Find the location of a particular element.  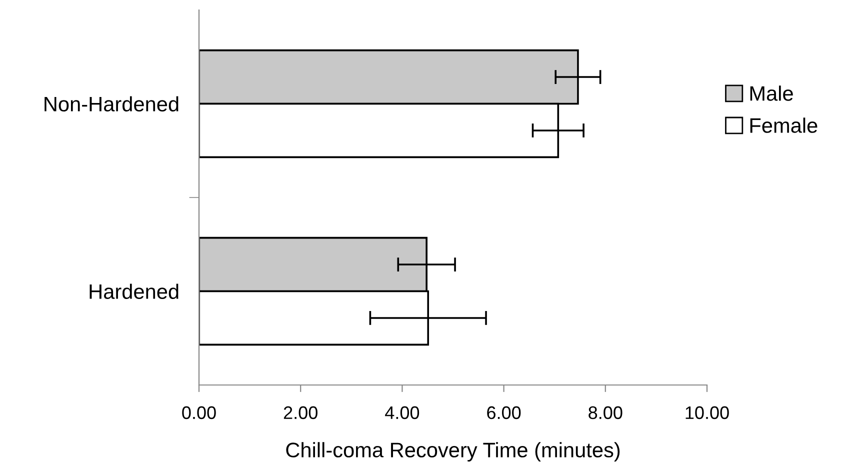

x-axis-title: Chill-coma Recovery Time (minutes) is located at coordinates (453, 452).